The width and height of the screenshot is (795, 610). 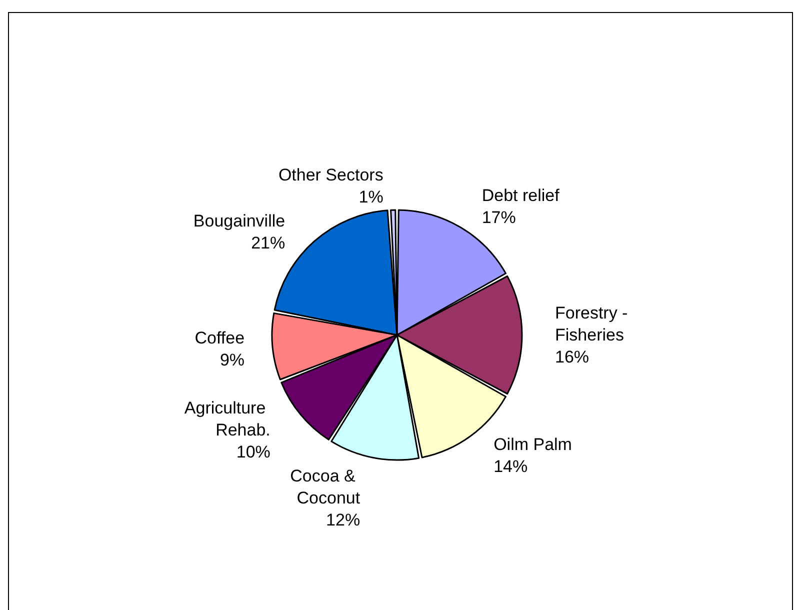 What do you see at coordinates (343, 520) in the screenshot?
I see `data-label: 12%` at bounding box center [343, 520].